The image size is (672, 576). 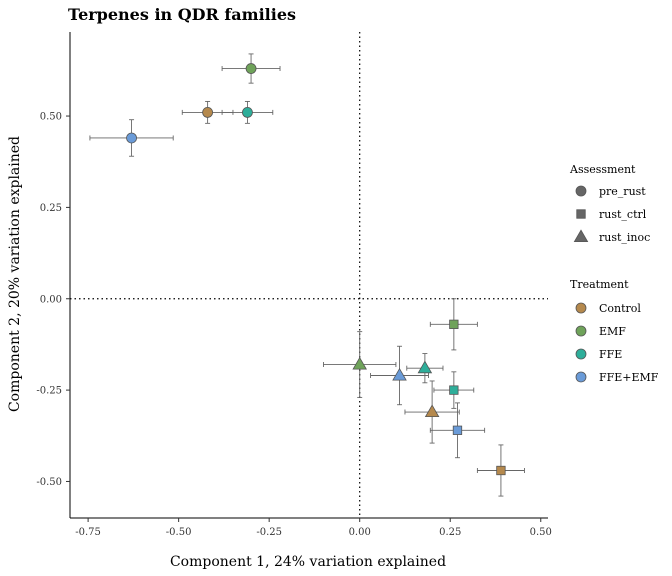 What do you see at coordinates (51, 208) in the screenshot?
I see `y-tick-label: 0.25` at bounding box center [51, 208].